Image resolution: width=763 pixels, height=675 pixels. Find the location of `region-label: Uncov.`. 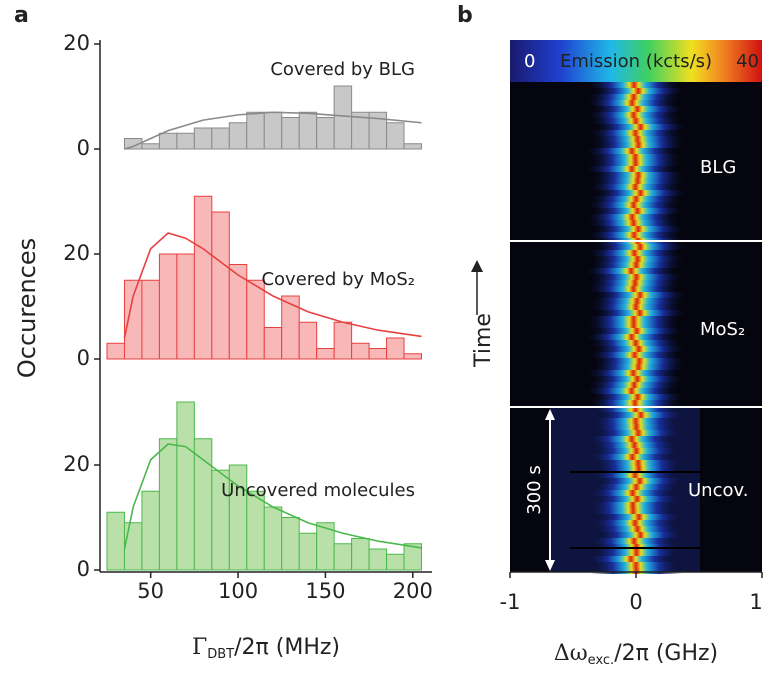

region-label: Uncov. is located at coordinates (718, 490).